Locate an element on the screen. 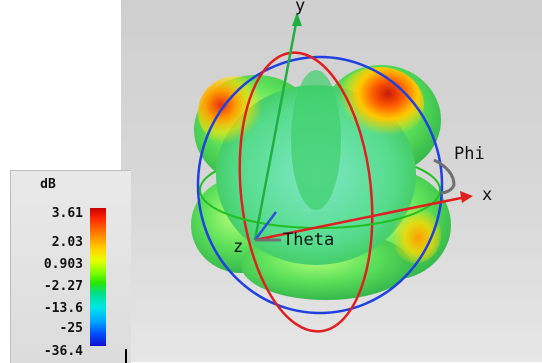 This screenshot has width=542, height=363. phi-label: Phi is located at coordinates (469, 154).